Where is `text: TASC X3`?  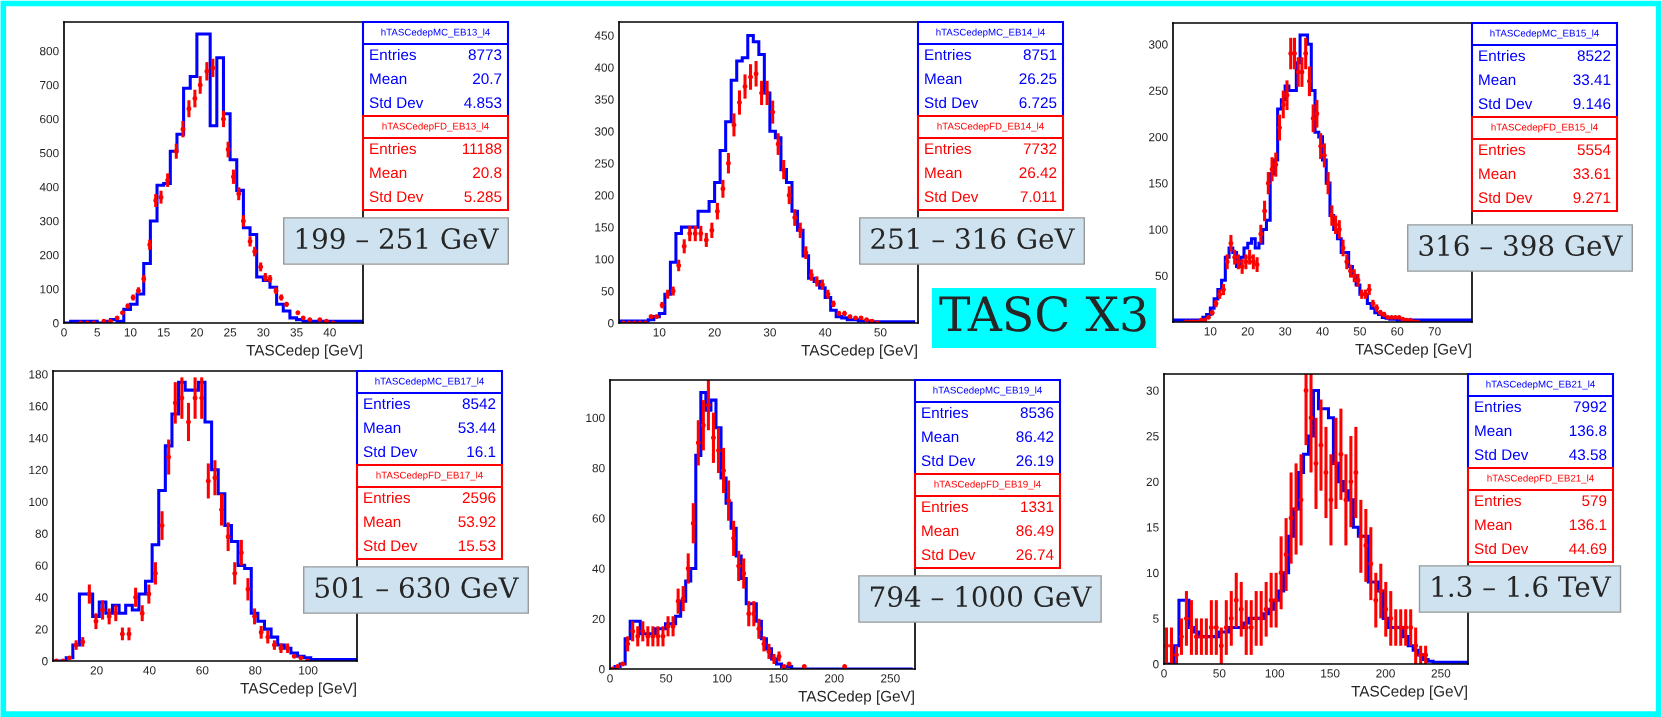 text: TASC X3 is located at coordinates (1042, 313).